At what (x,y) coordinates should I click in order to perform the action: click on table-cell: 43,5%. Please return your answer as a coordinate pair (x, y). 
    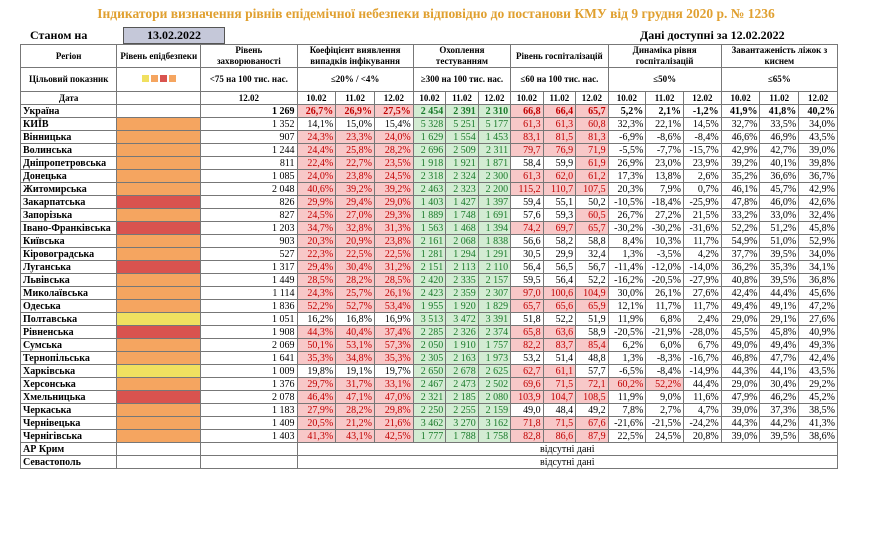
    Looking at the image, I should click on (818, 137).